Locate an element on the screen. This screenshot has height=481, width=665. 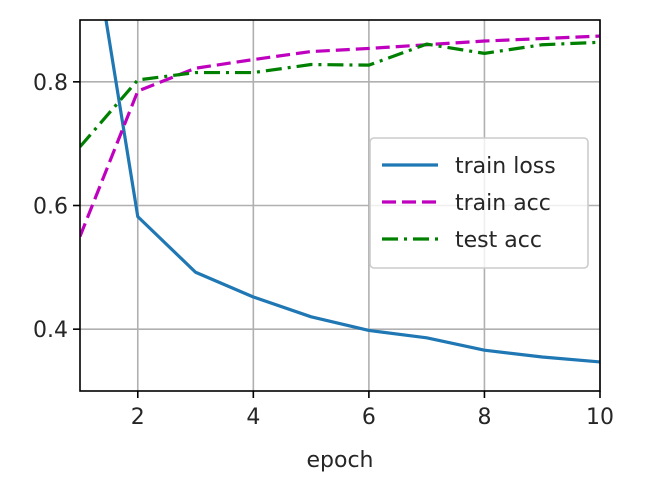
x-tick-label: 4 is located at coordinates (253, 417).